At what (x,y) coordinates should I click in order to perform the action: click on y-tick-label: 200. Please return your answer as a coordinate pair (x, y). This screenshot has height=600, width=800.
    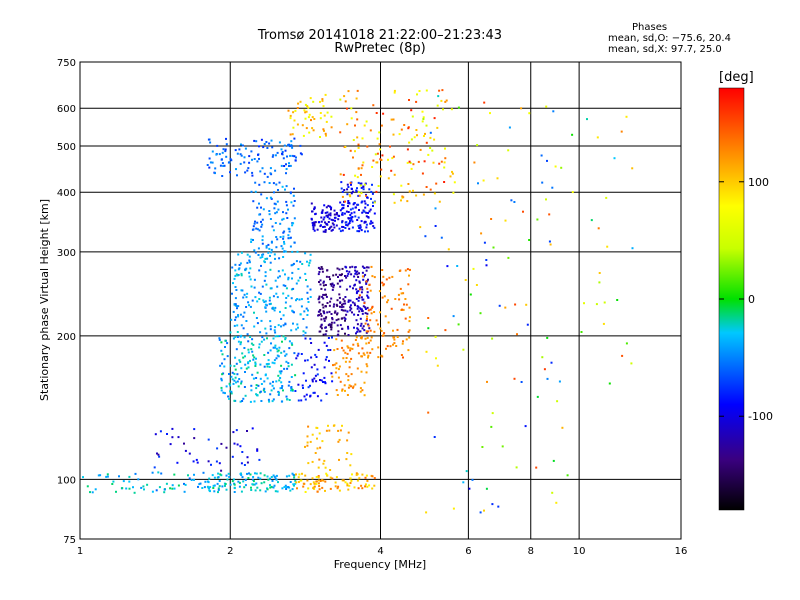
    Looking at the image, I should click on (66, 337).